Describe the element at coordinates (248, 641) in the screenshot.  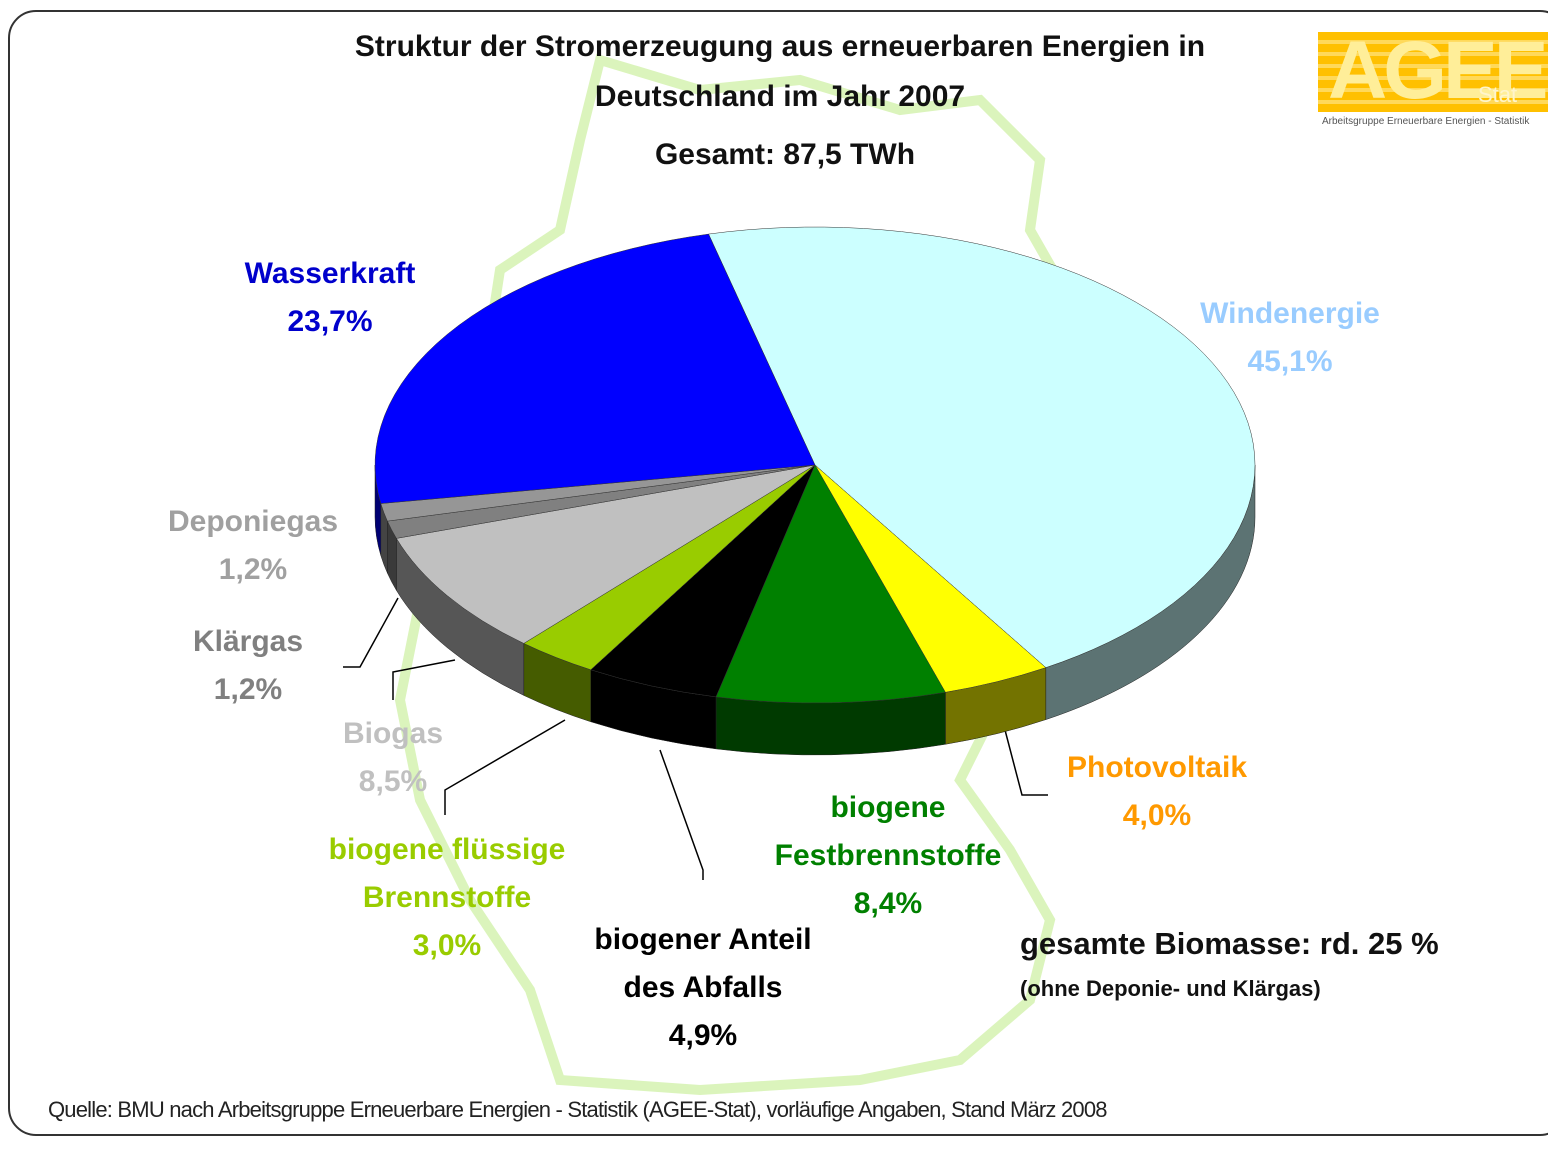
I see `category-label: Klärgas` at that location.